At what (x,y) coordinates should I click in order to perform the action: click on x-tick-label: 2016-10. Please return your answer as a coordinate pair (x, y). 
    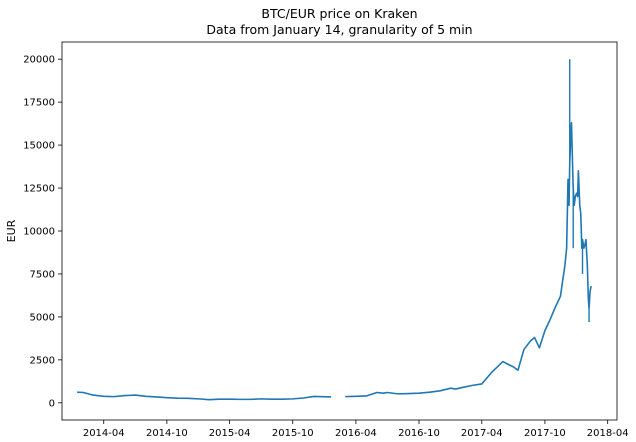
    Looking at the image, I should click on (419, 433).